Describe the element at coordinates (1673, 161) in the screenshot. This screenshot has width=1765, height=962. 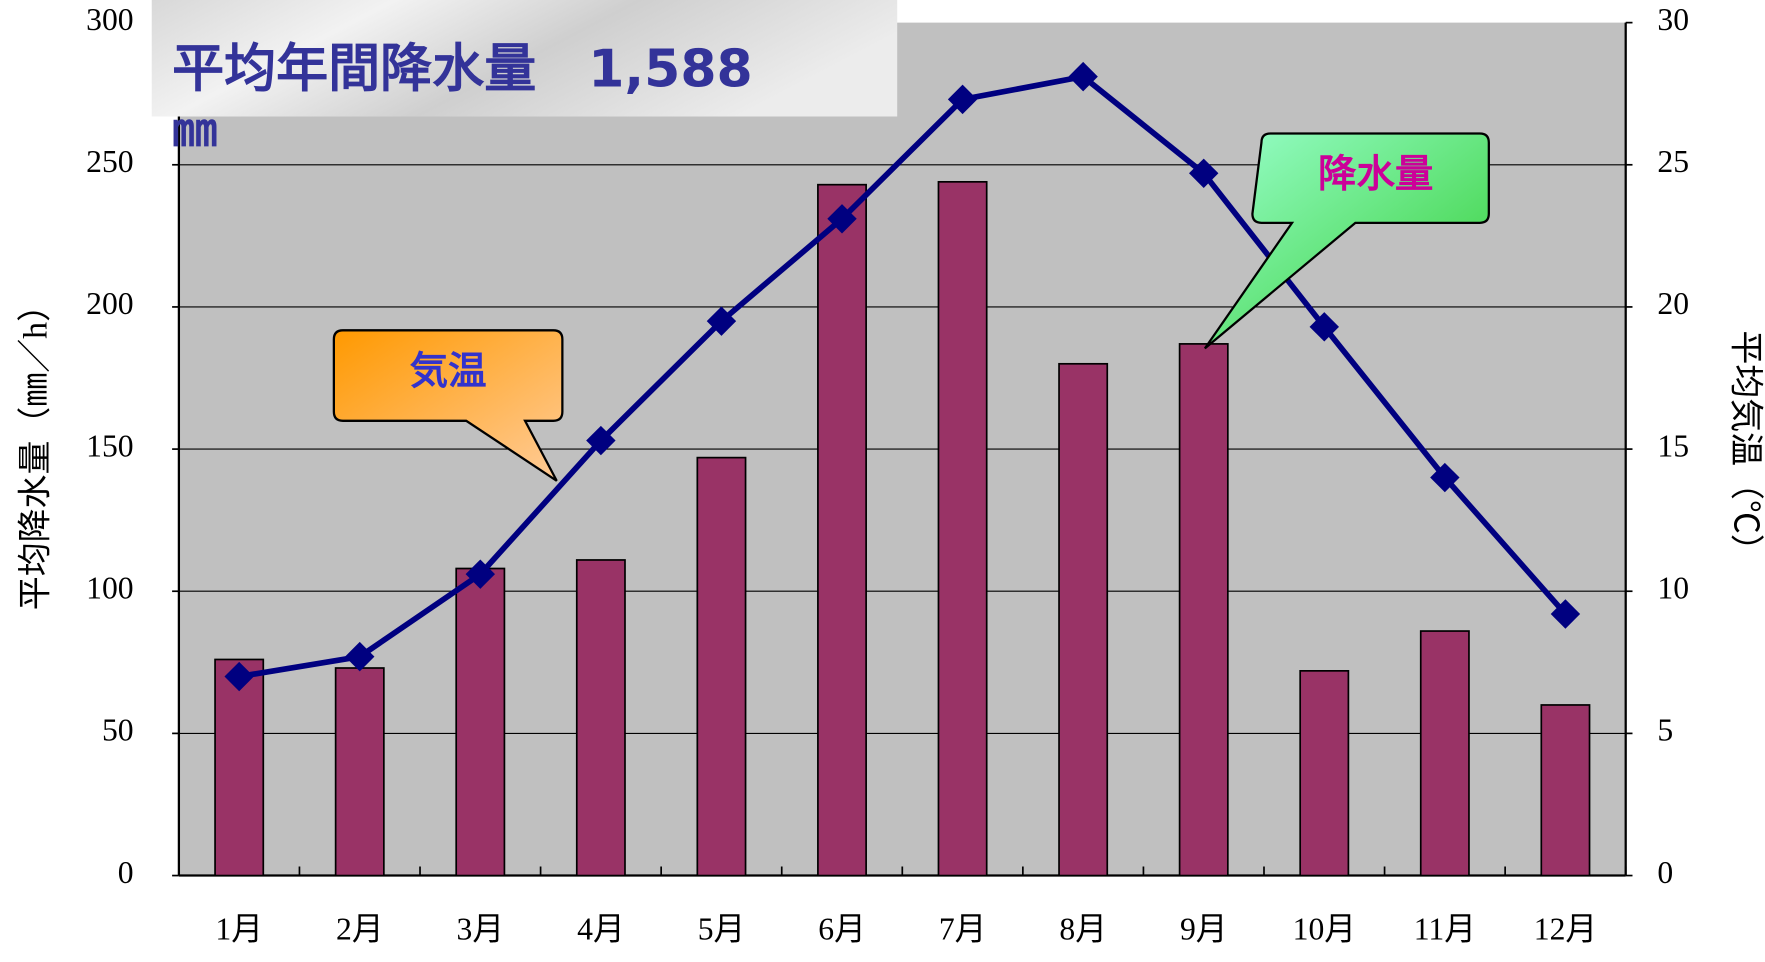
I see `y2-tick-label: 25` at that location.